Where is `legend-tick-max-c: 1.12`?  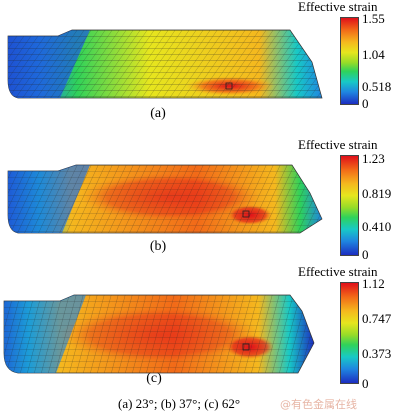 legend-tick-max-c: 1.12 is located at coordinates (373, 283).